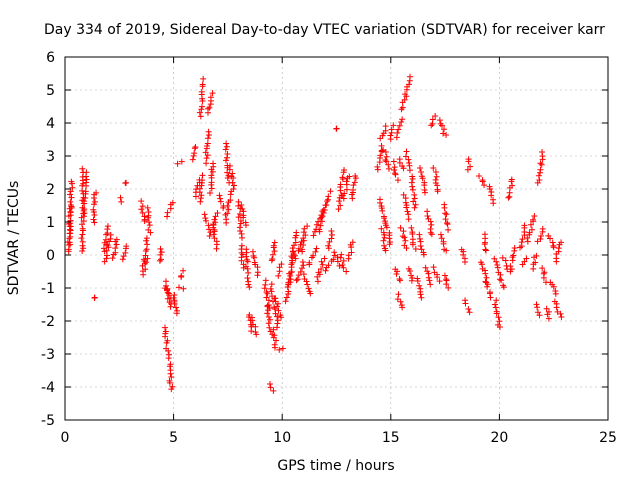 The height and width of the screenshot is (480, 640). I want to click on x-axis-label: GPS time / hours, so click(335, 466).